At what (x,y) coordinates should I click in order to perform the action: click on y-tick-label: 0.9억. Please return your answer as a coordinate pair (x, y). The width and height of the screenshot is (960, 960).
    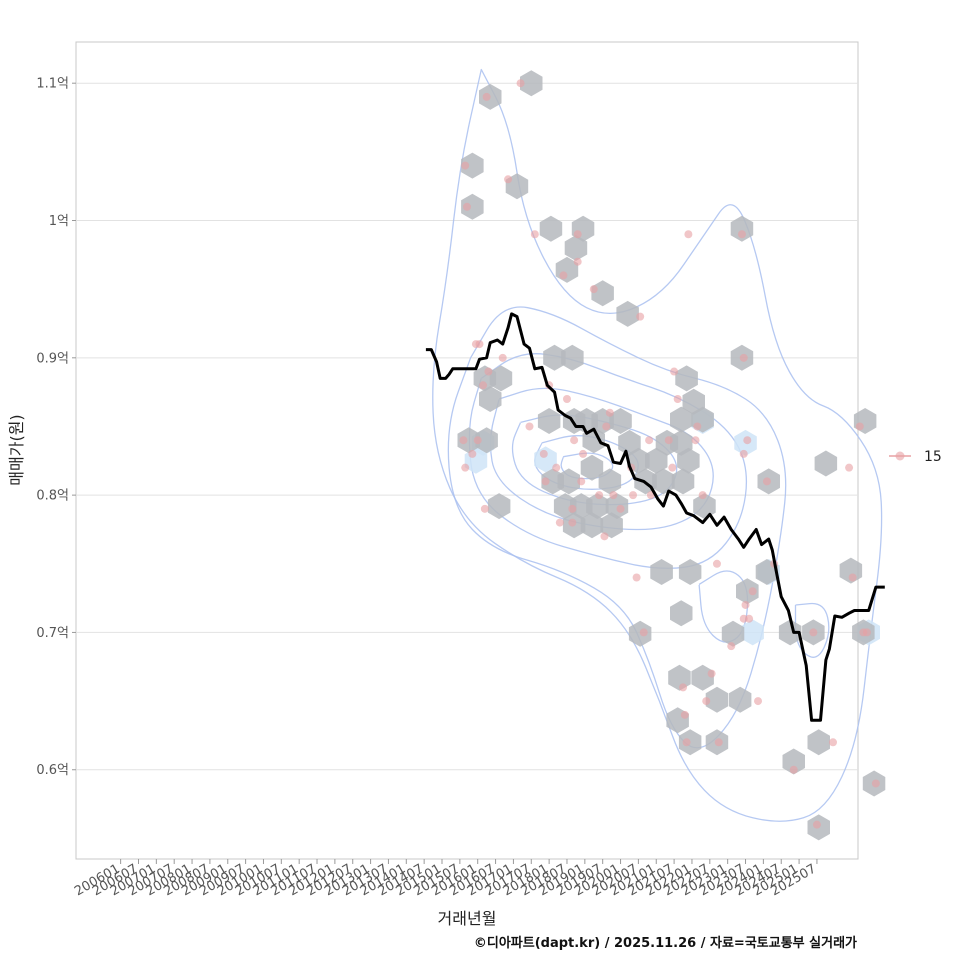
    Looking at the image, I should click on (52, 358).